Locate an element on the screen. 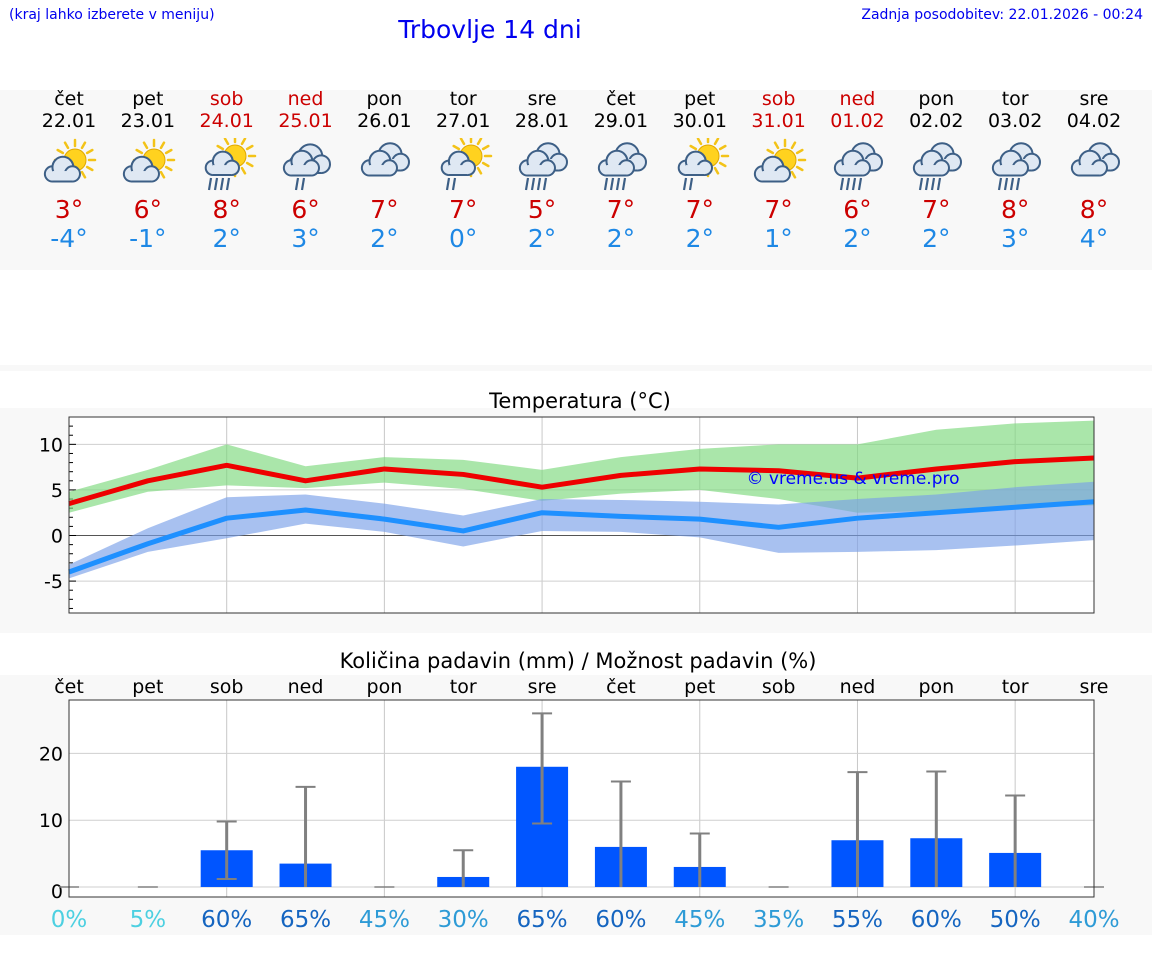 This screenshot has width=1152, height=975. divider is located at coordinates (576, 368).